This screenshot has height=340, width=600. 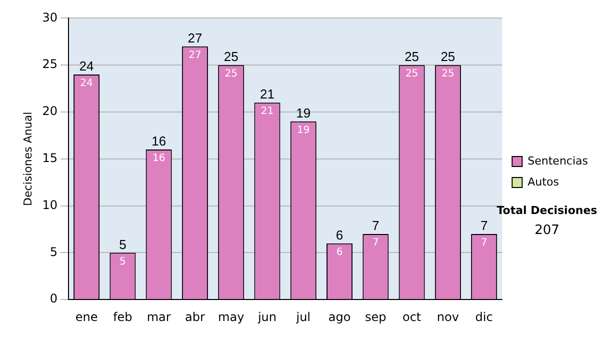 What do you see at coordinates (195, 55) in the screenshot?
I see `data-label: 27` at bounding box center [195, 55].